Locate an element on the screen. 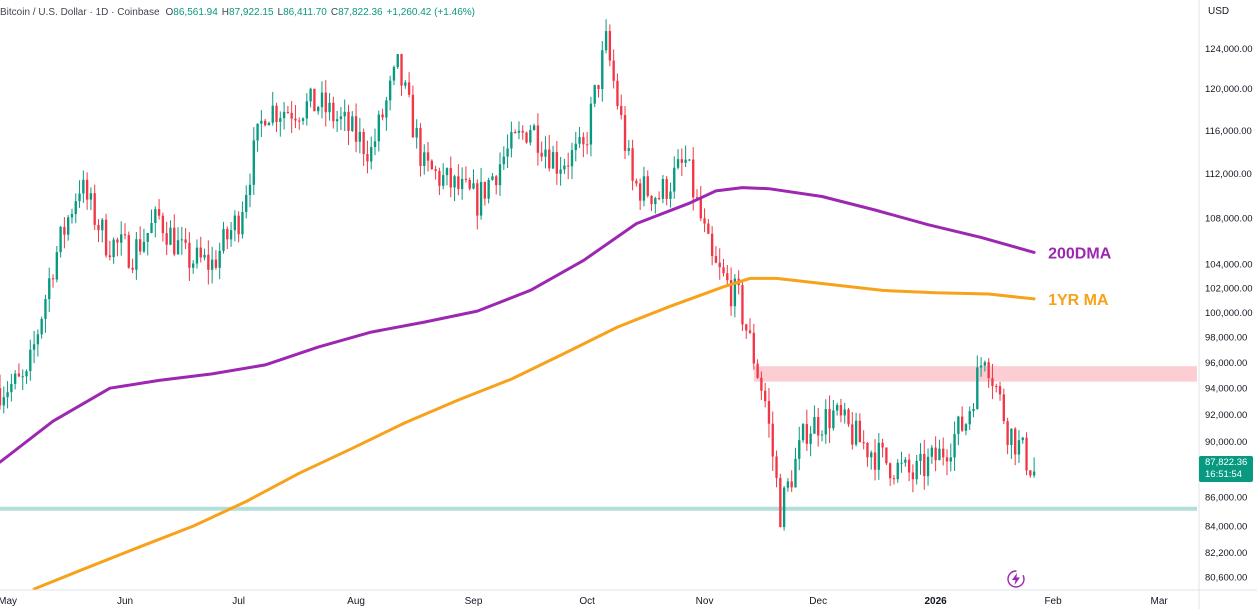  last-price: 87,822.36 is located at coordinates (1226, 462).